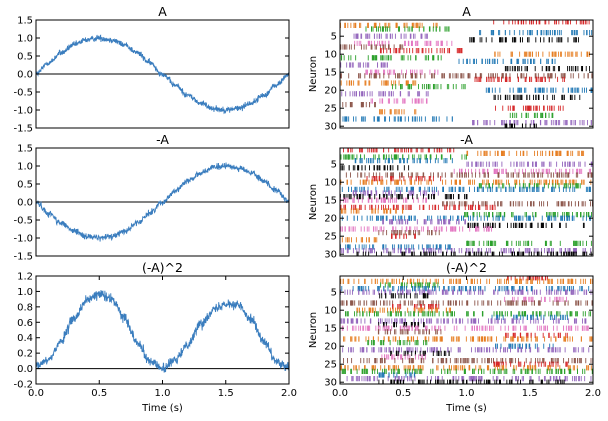 This screenshot has width=608, height=421. What do you see at coordinates (162, 408) in the screenshot?
I see `x-axis-title: Time (s)` at bounding box center [162, 408].